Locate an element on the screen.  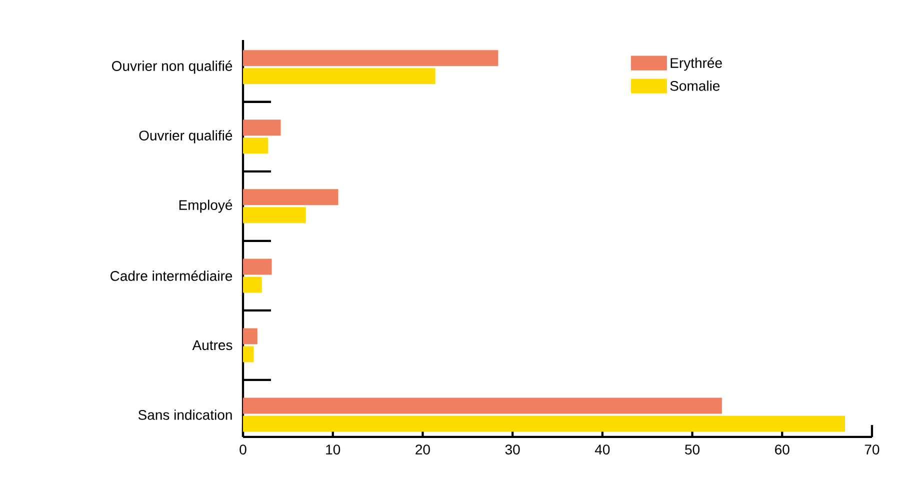
x-tick-label: 70 is located at coordinates (872, 449).